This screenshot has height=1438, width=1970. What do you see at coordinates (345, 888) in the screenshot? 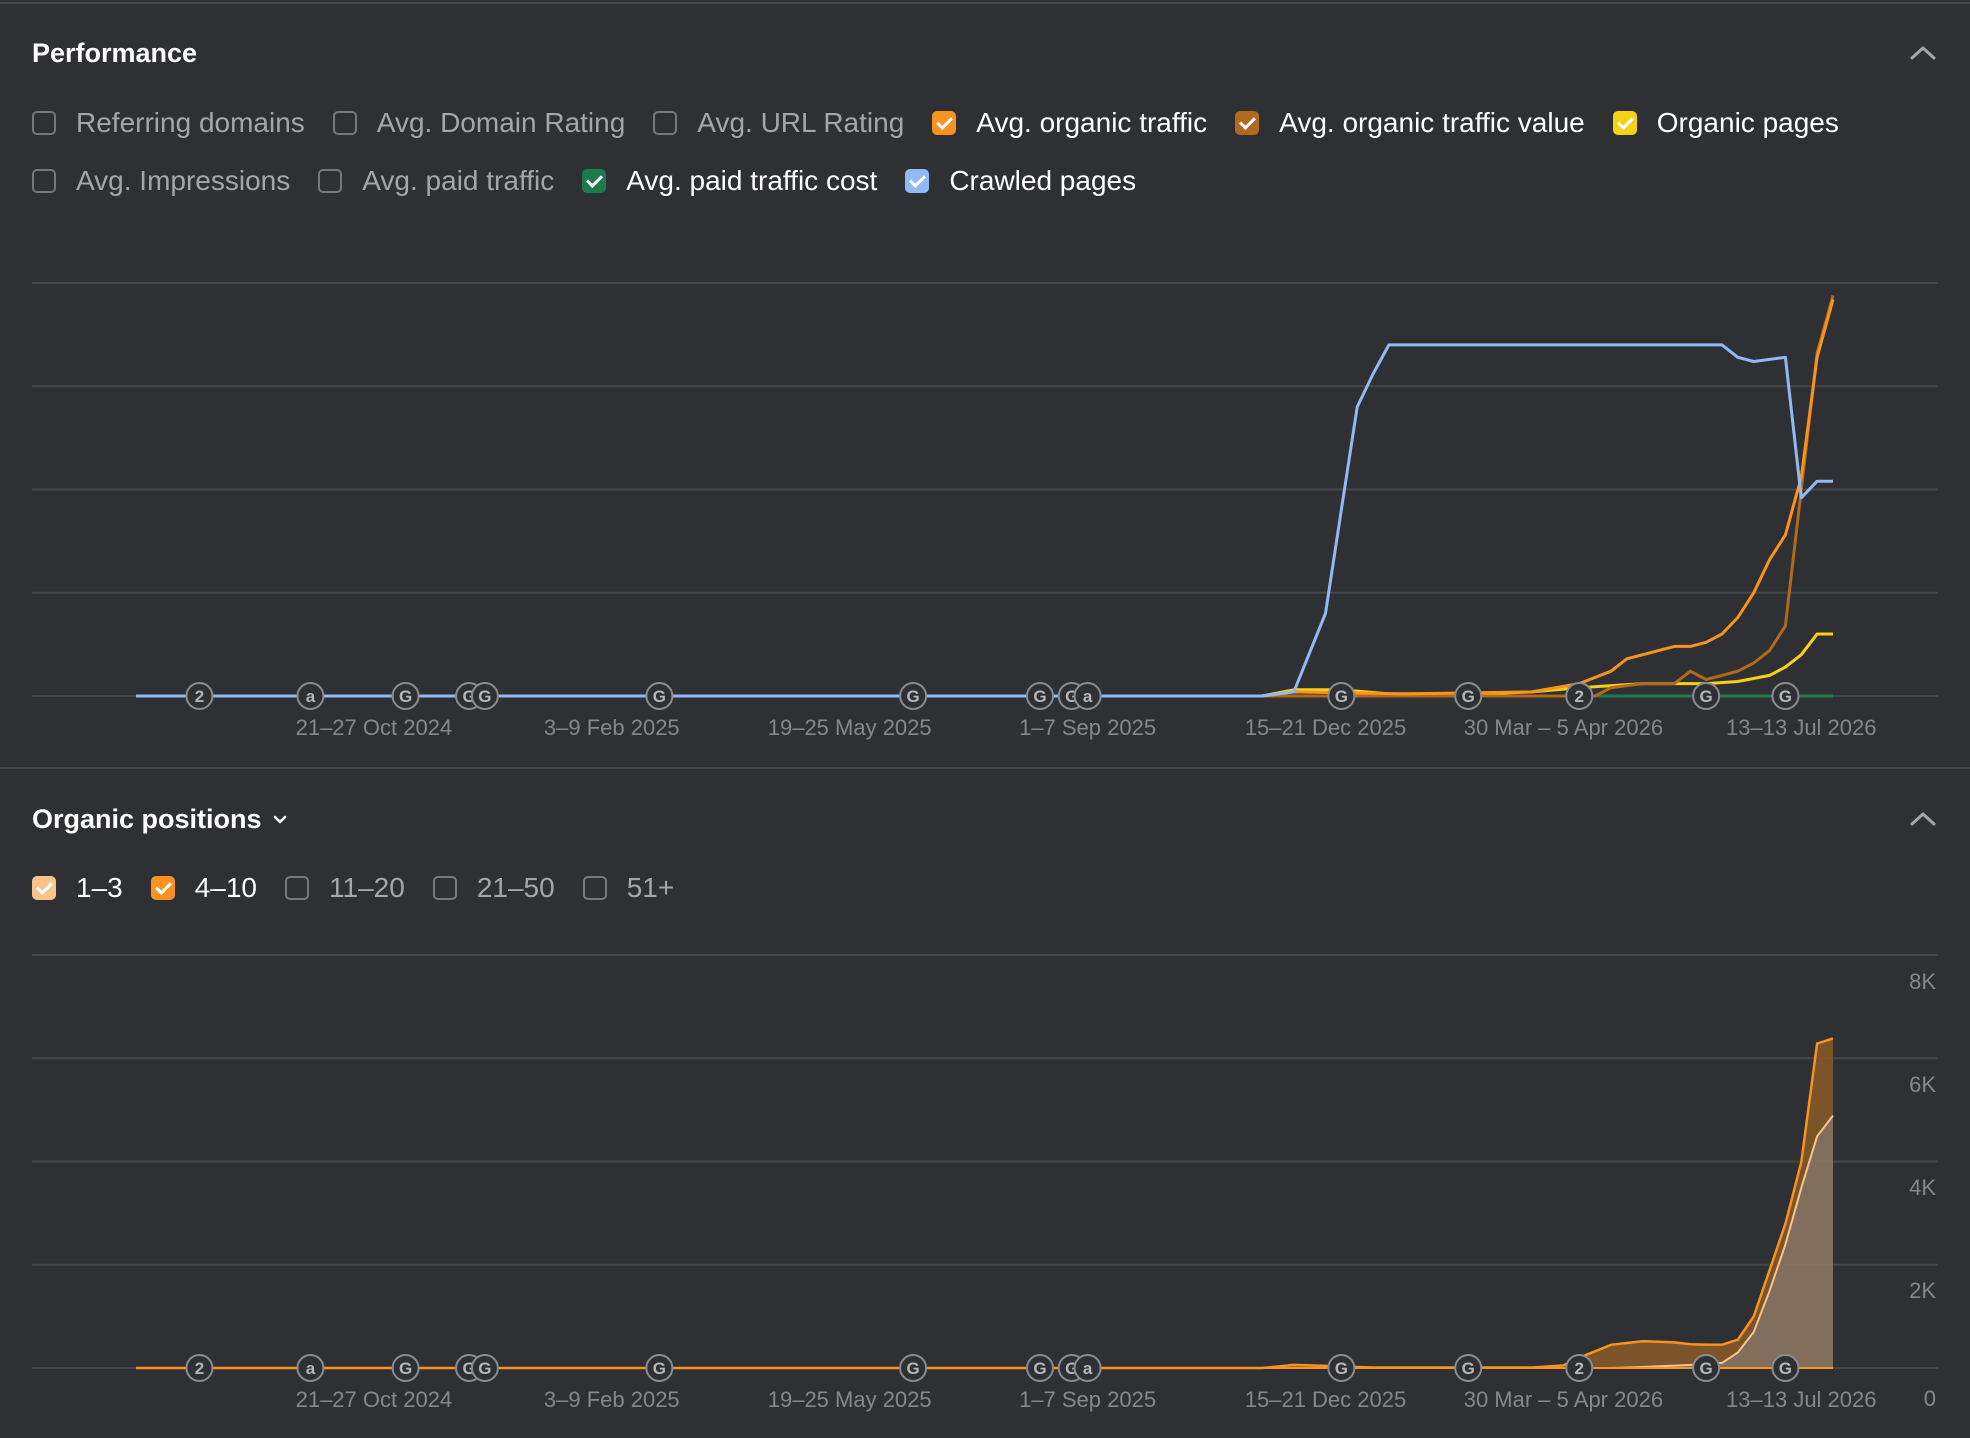
I see `toggle-11-20: 11–20` at bounding box center [345, 888].